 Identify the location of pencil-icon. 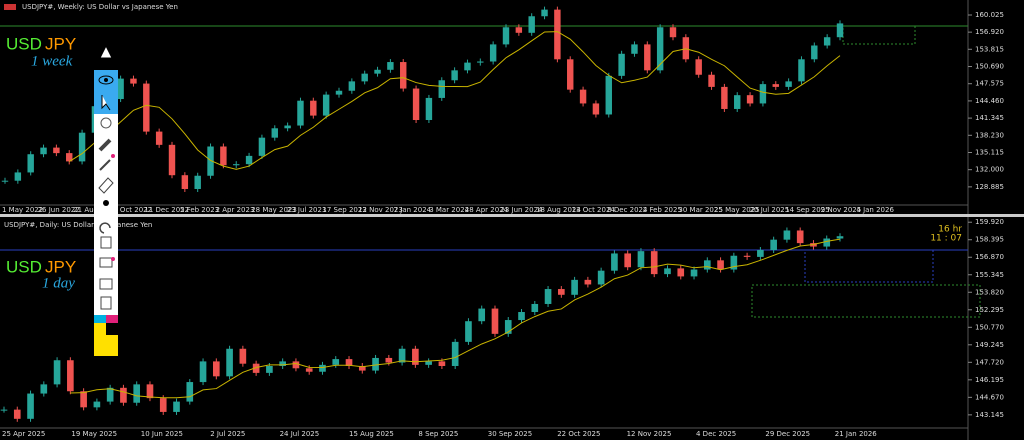
(105, 145).